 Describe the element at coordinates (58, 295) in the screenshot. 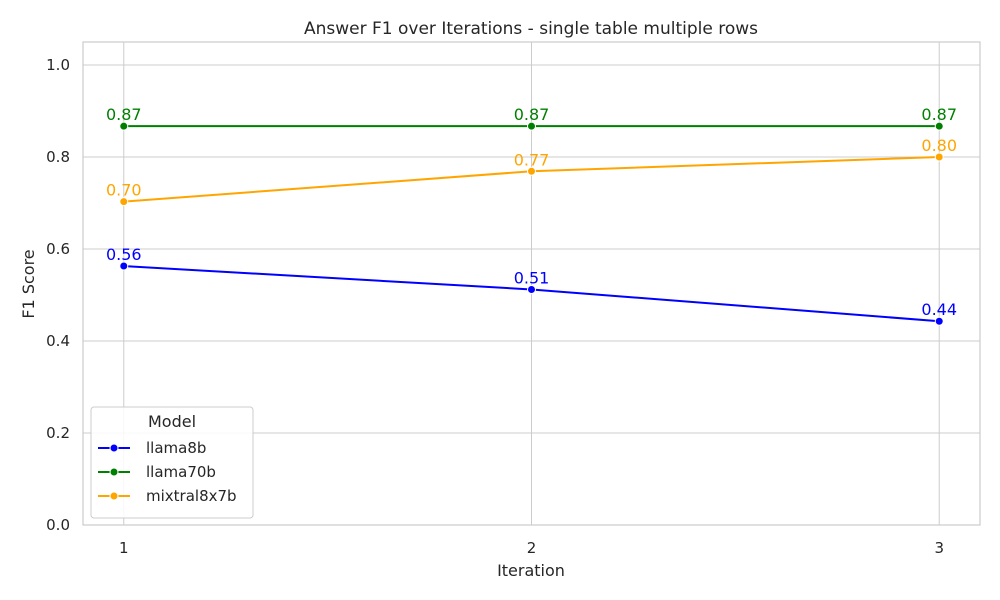

I see `y-axis-ticks: 0.0 0.2 0.4 0.6 0.8 1.0` at that location.